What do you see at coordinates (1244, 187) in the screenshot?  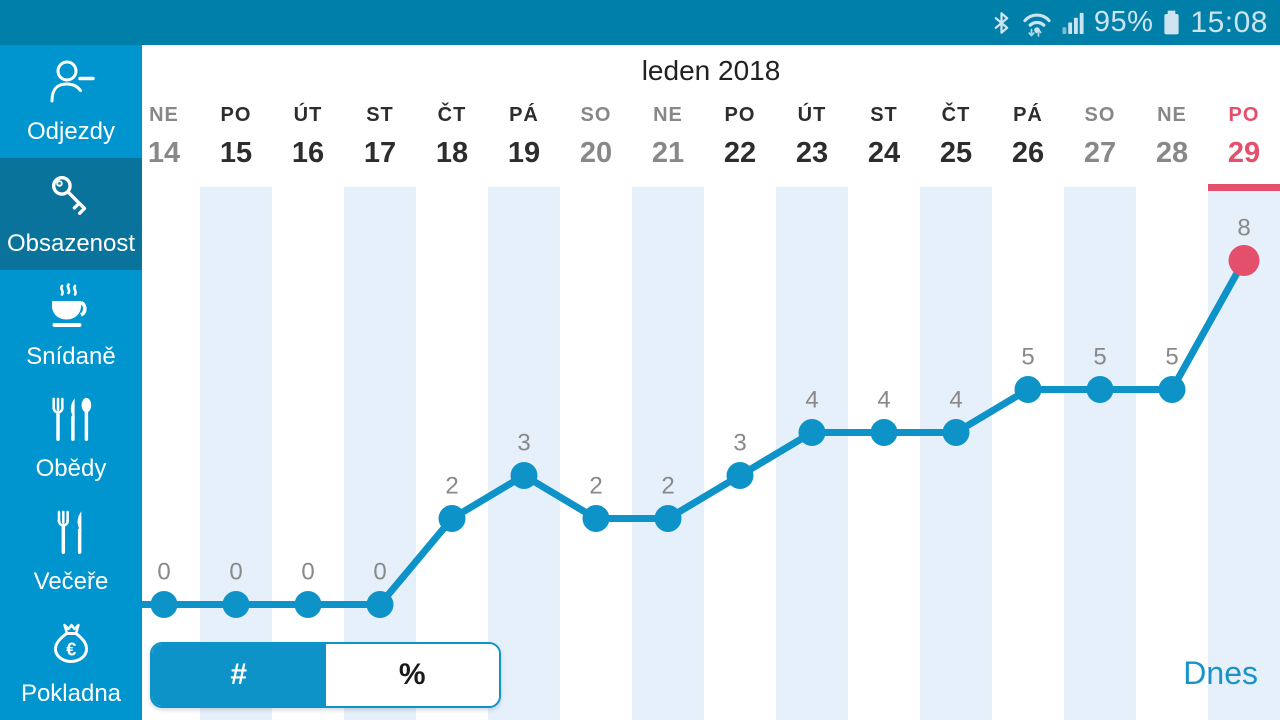 I see `today-underline` at bounding box center [1244, 187].